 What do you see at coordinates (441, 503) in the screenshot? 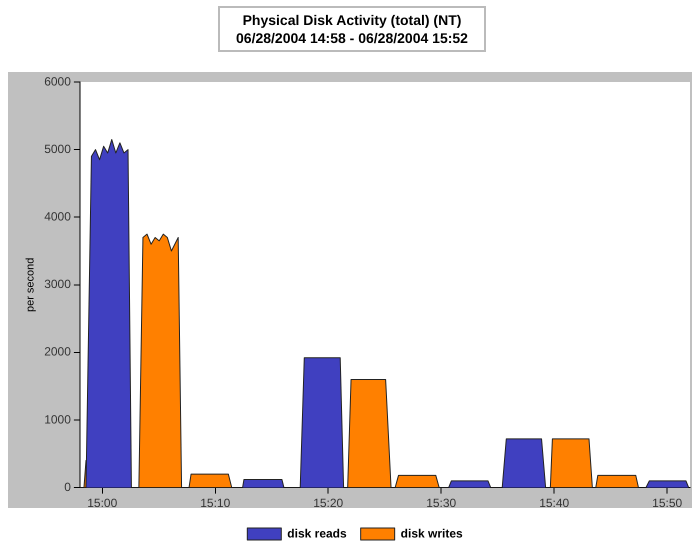
I see `x-tick-label: 15:30` at bounding box center [441, 503].